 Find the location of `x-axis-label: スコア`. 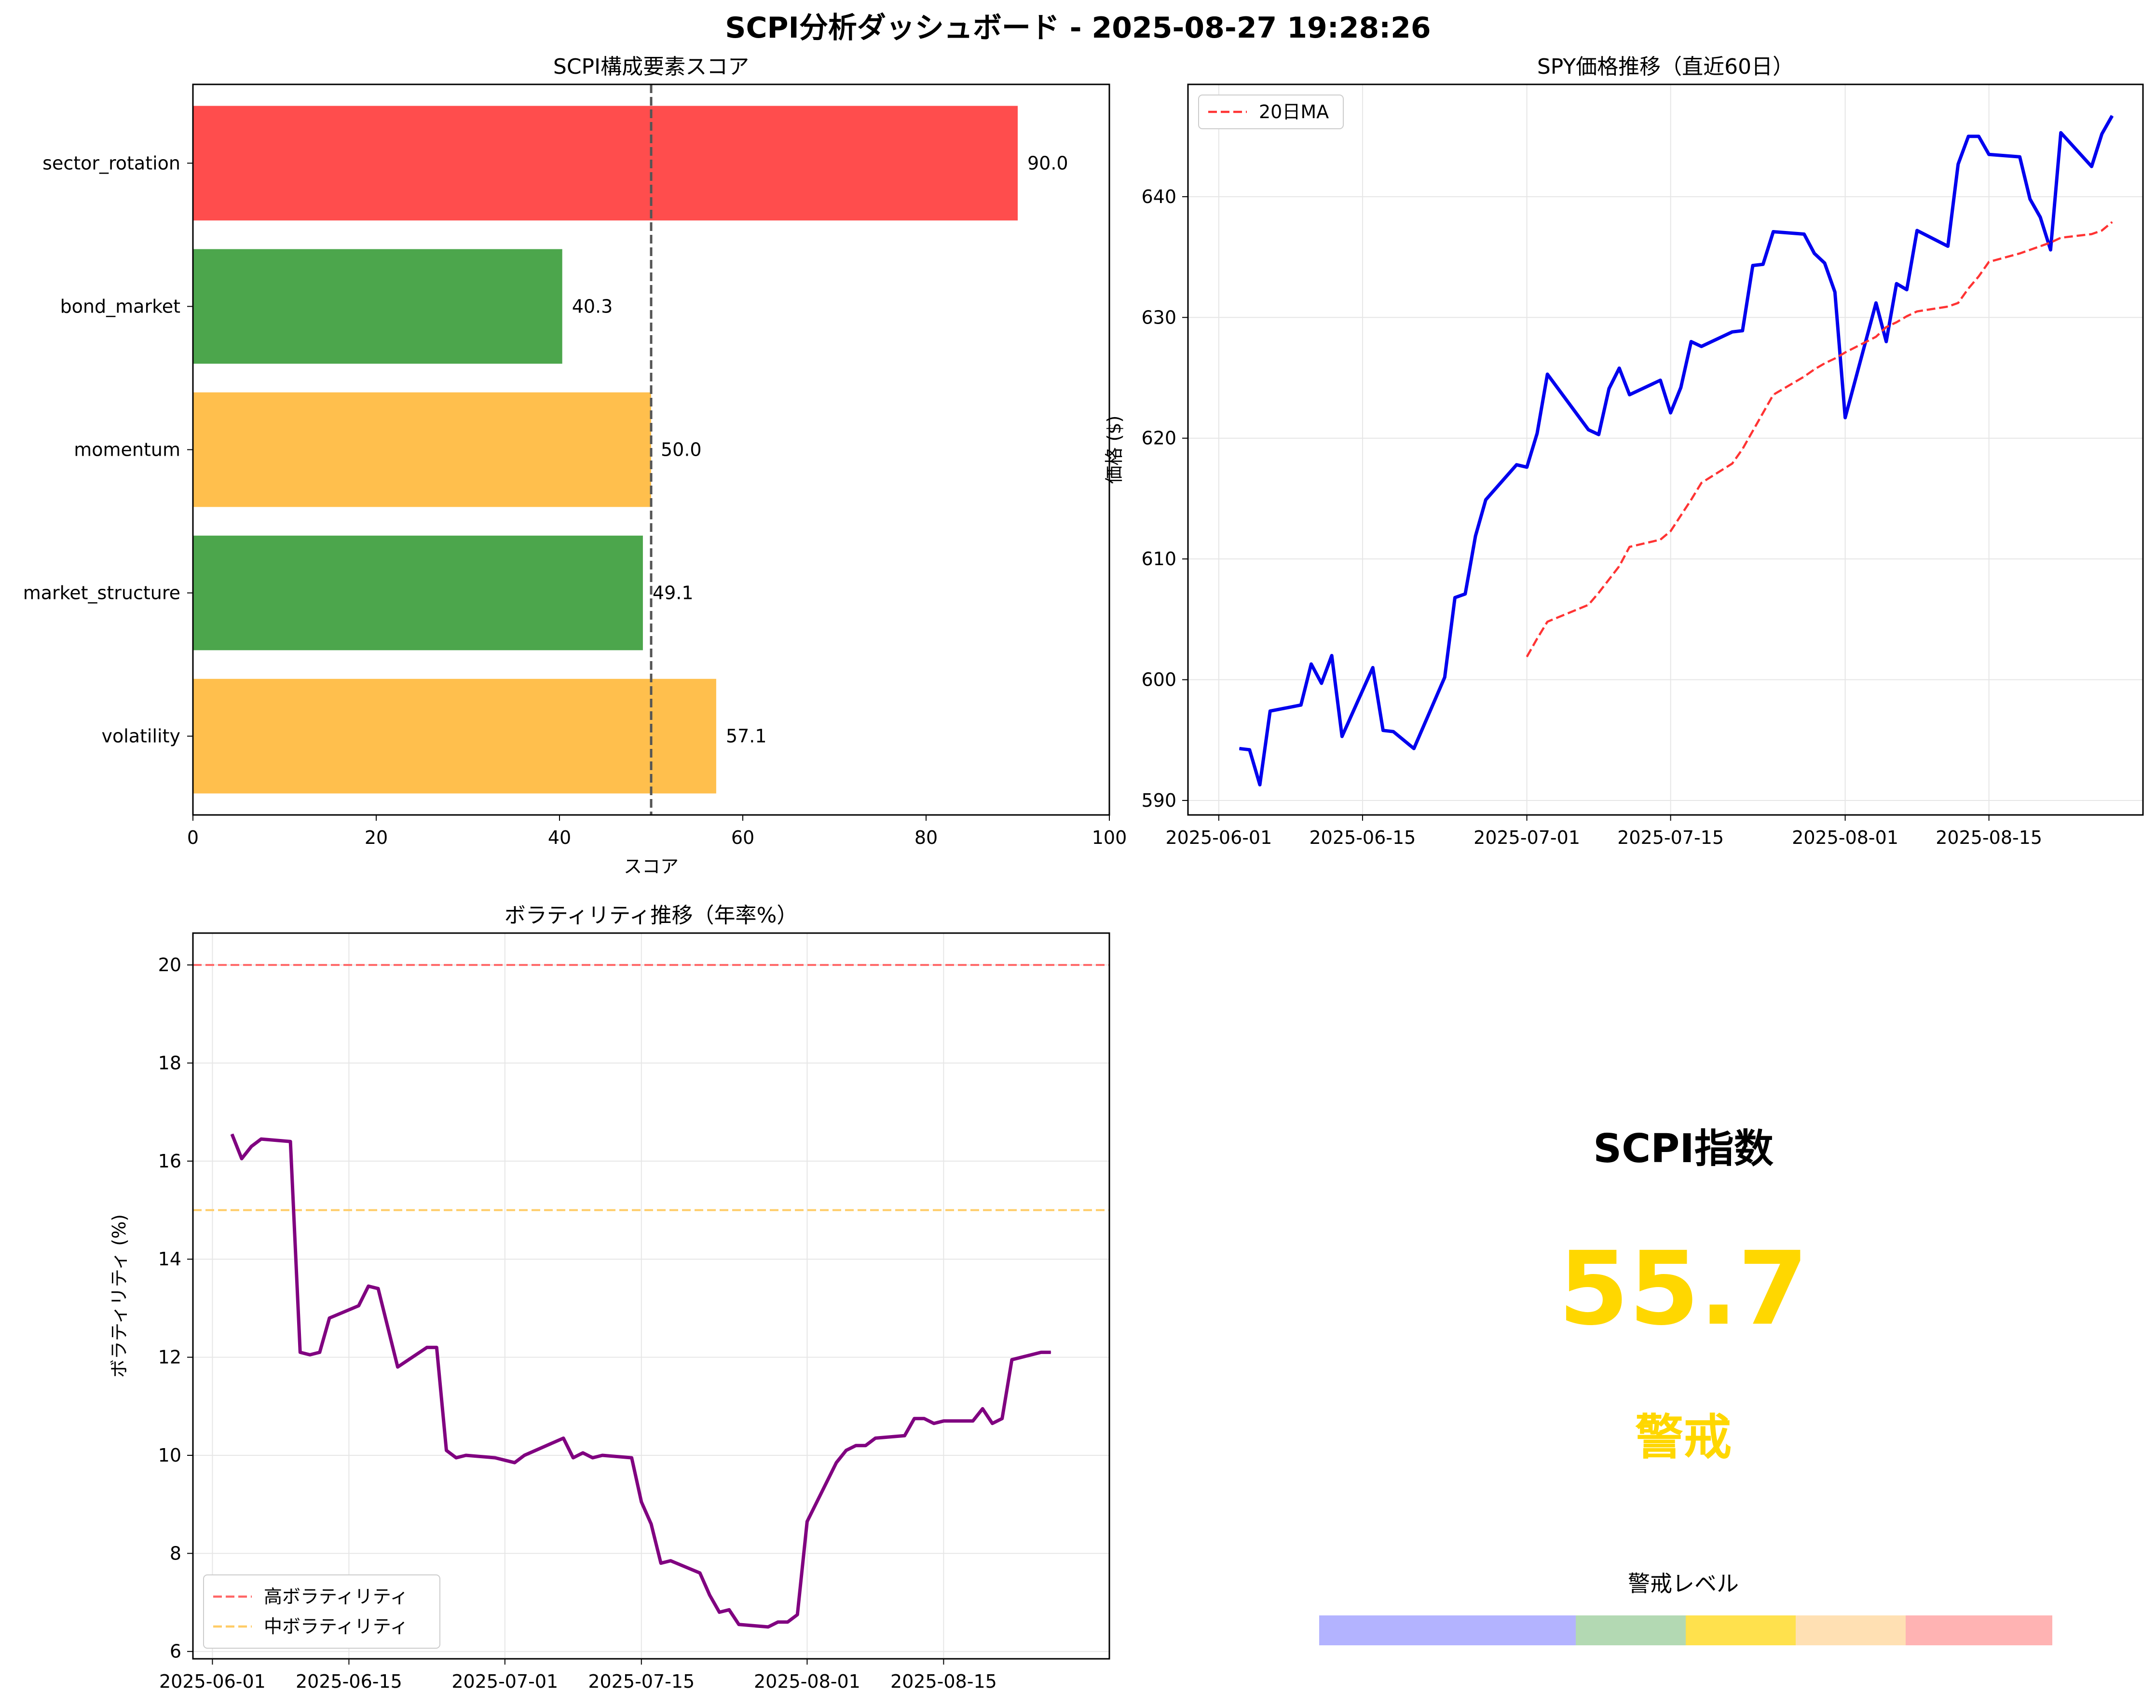

x-axis-label: スコア is located at coordinates (651, 866).